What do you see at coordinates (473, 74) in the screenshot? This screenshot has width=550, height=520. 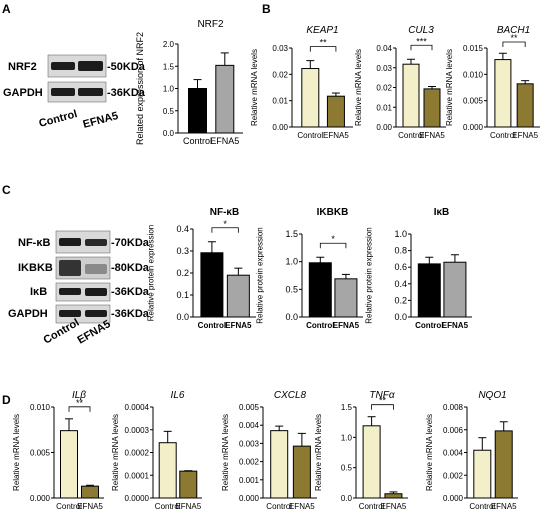 I see `y-tick-label: 0.010` at bounding box center [473, 74].